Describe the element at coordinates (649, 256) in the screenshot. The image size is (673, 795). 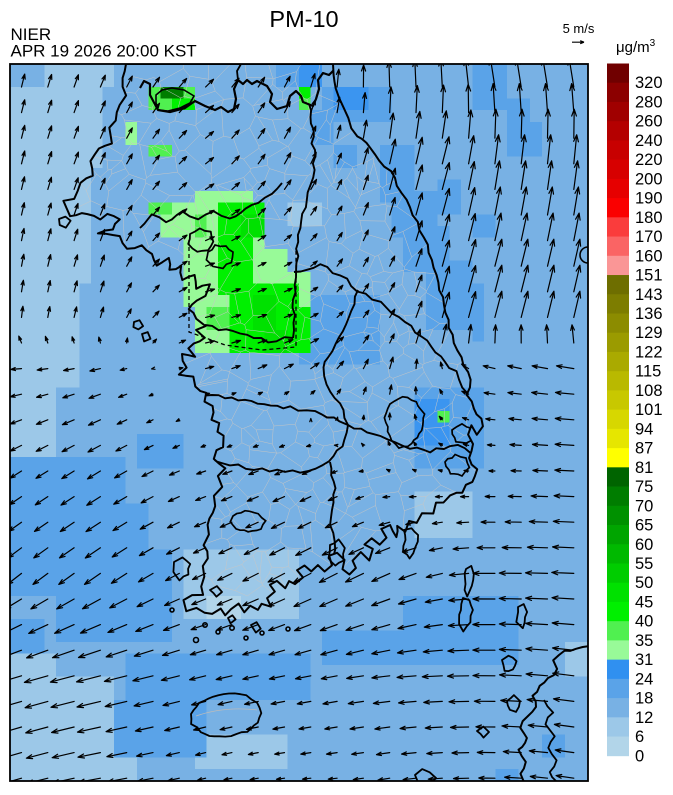
I see `svg-text: 160` at that location.